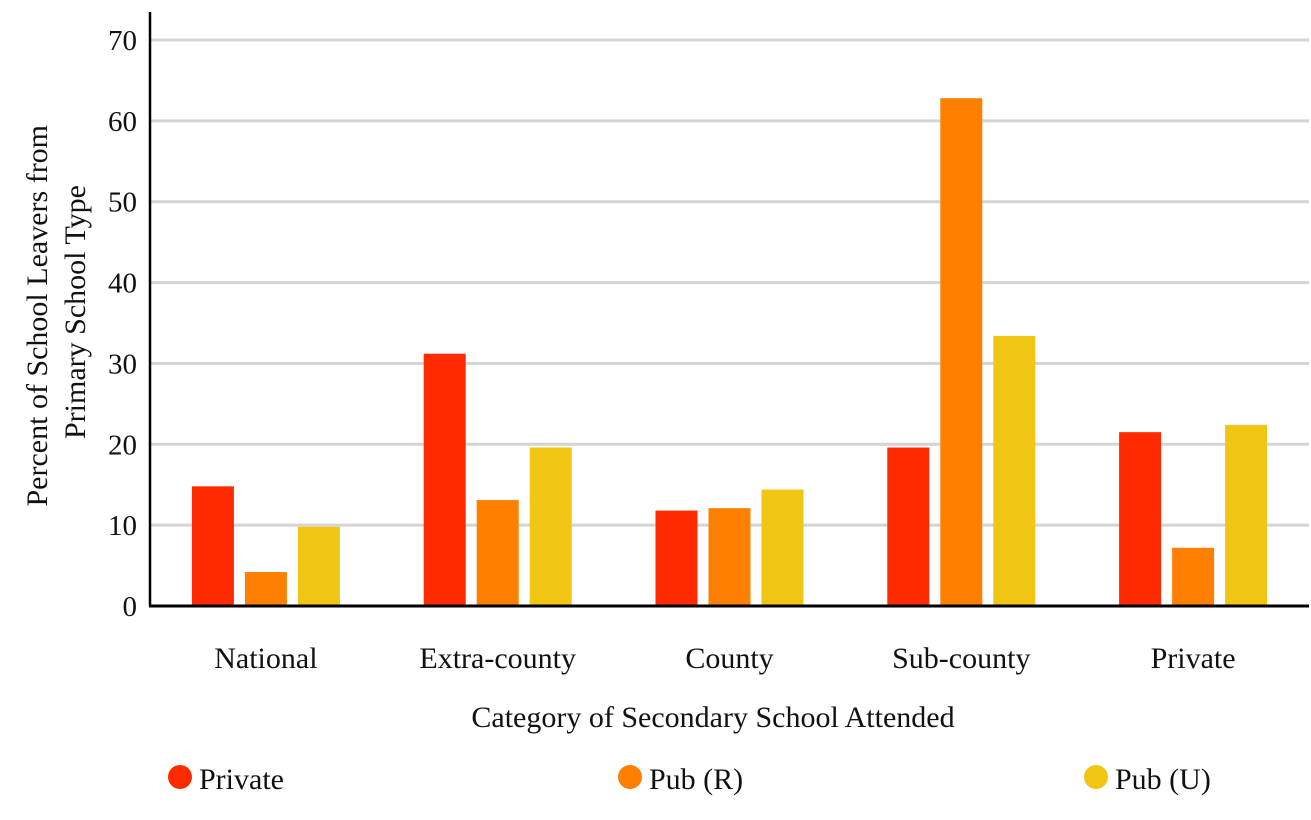 This screenshot has height=820, width=1311. What do you see at coordinates (265, 589) in the screenshot?
I see `bar-pub-r-national` at bounding box center [265, 589].